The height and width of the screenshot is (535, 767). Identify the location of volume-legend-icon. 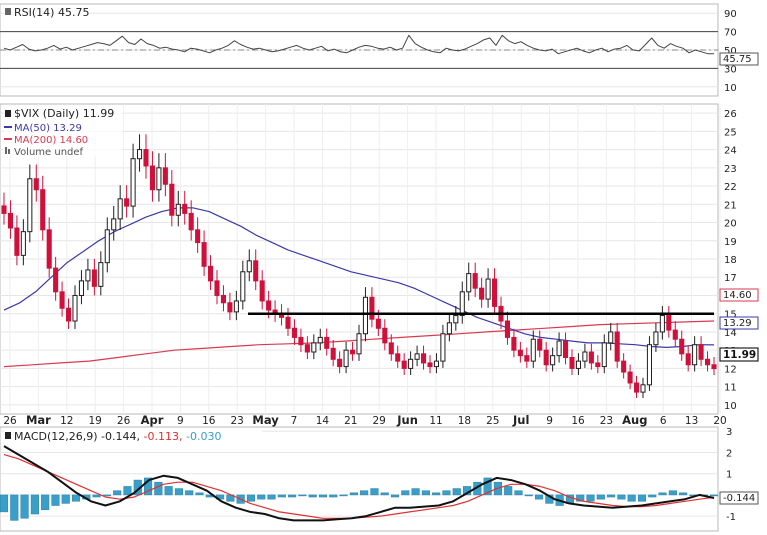
(6, 150).